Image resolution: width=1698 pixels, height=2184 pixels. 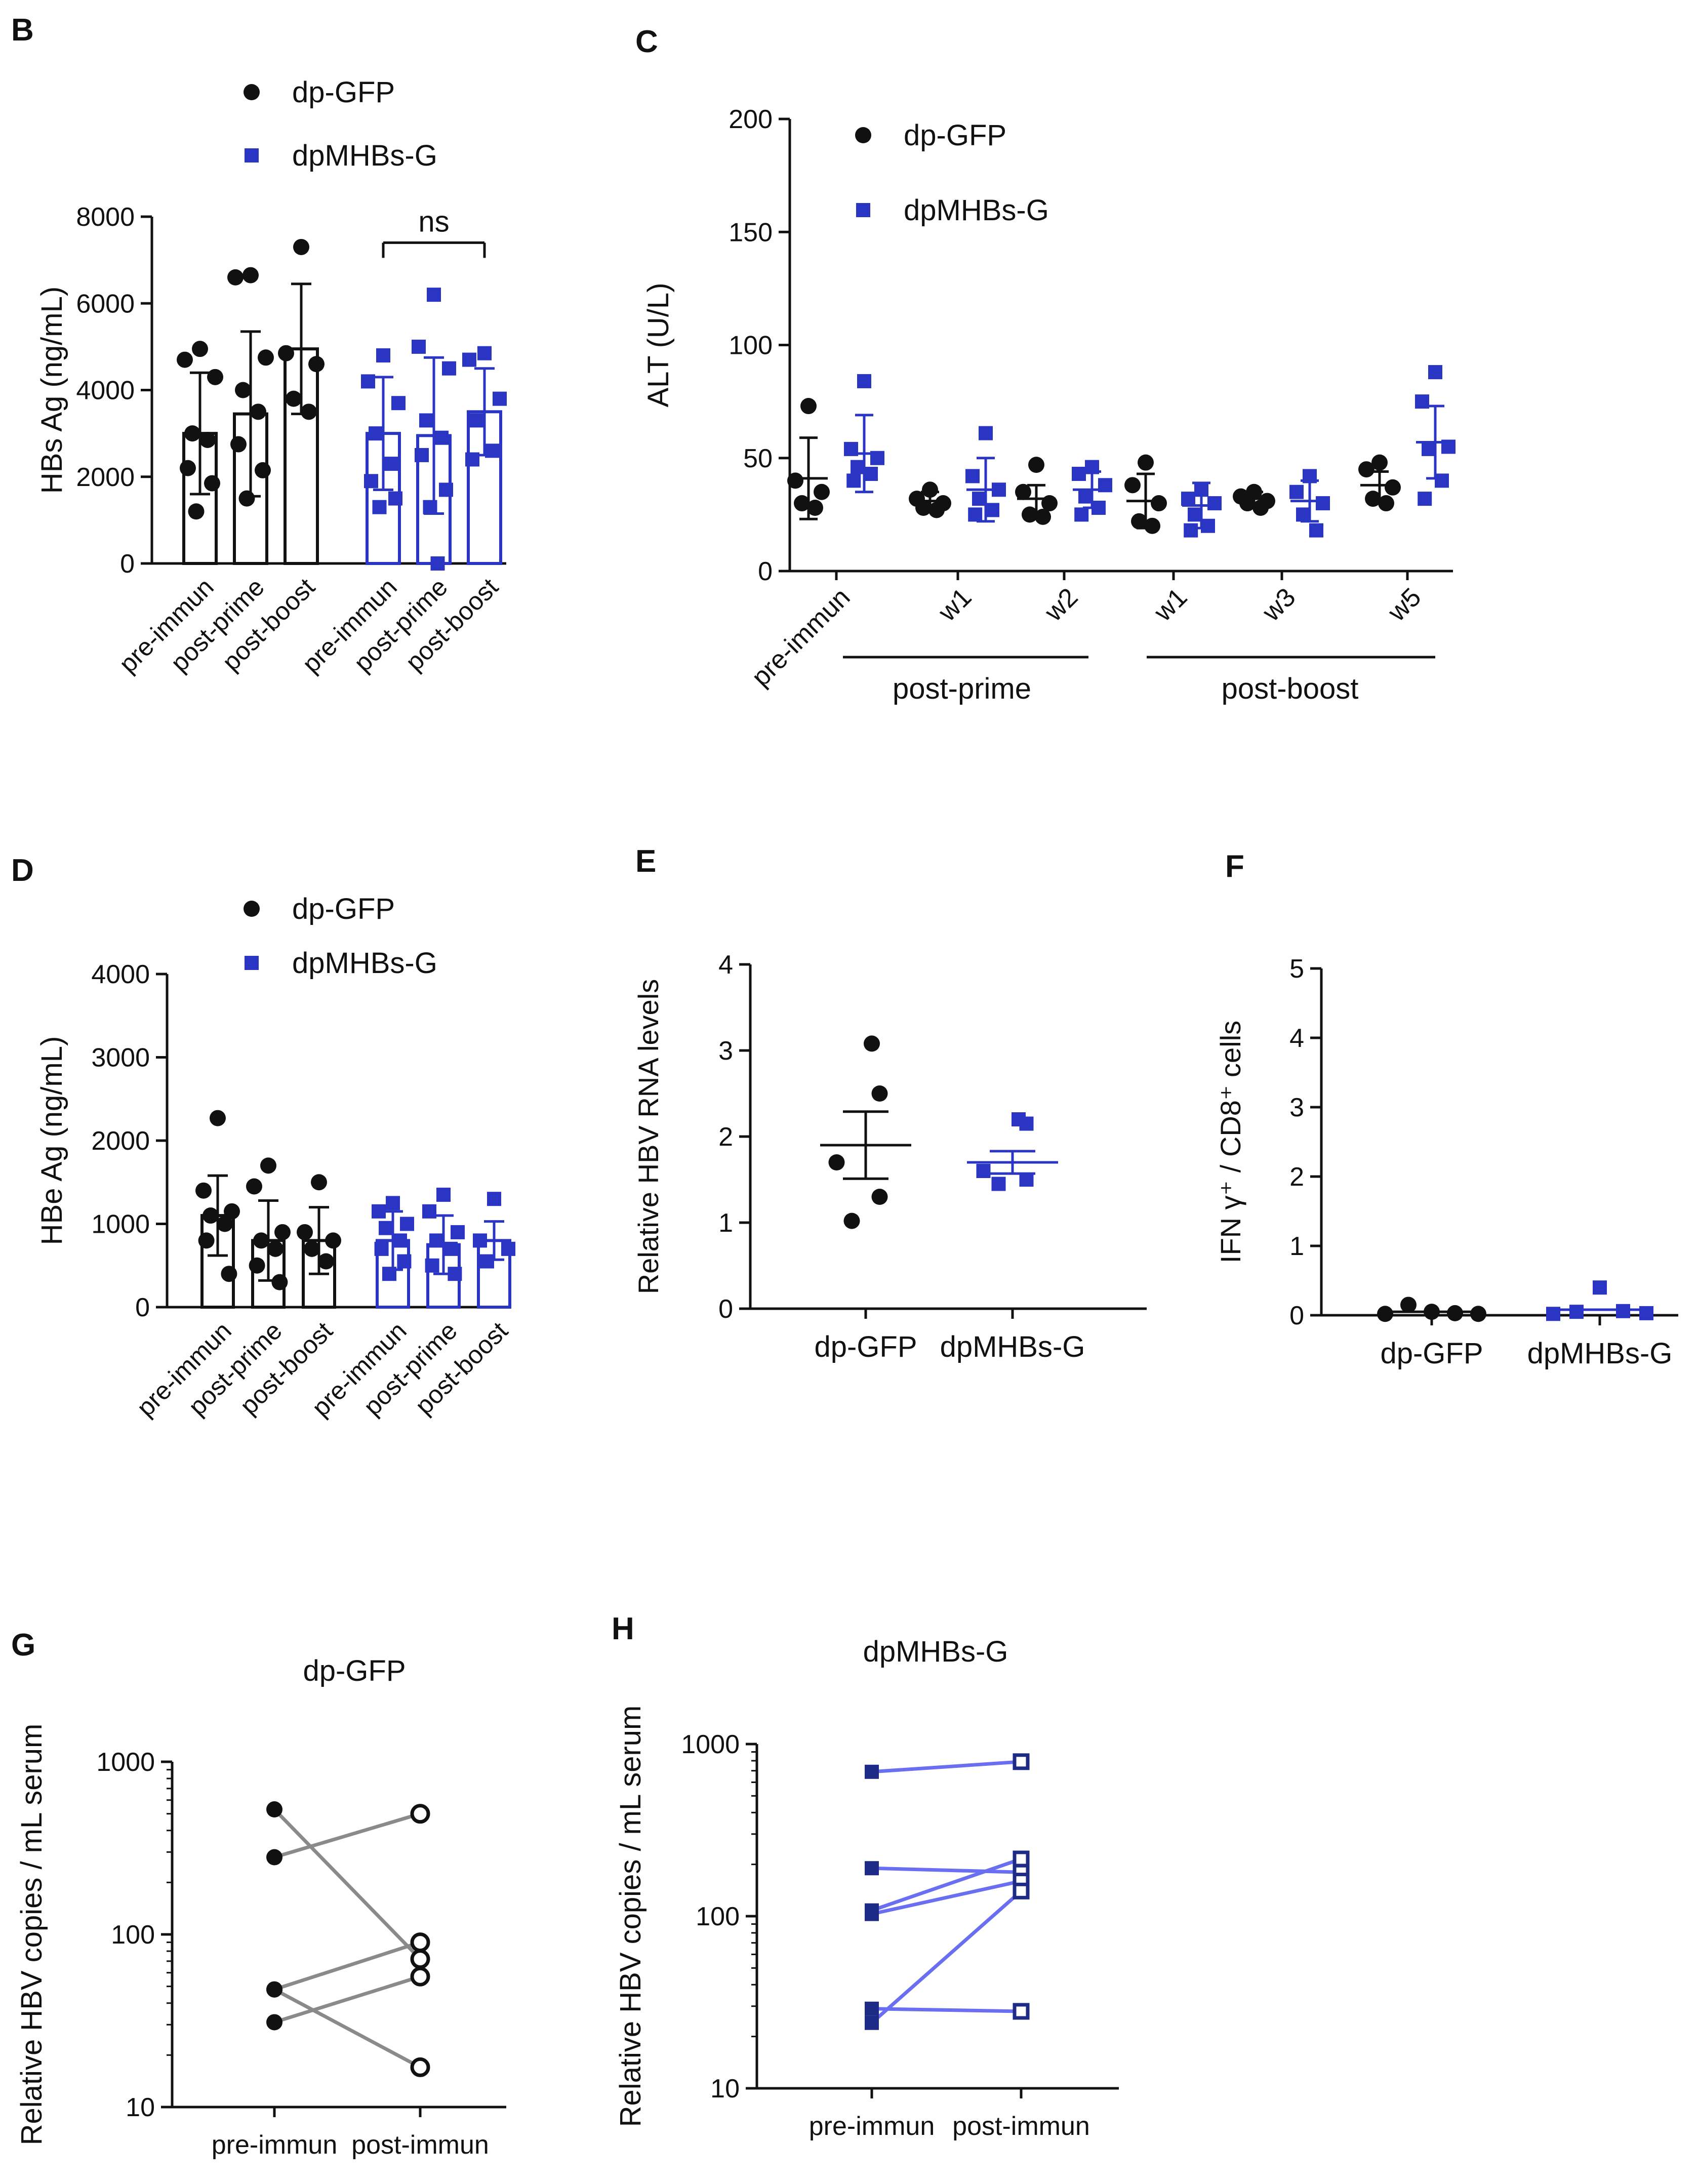 I want to click on panel-E-y-tick-label: 3, so click(x=725, y=1051).